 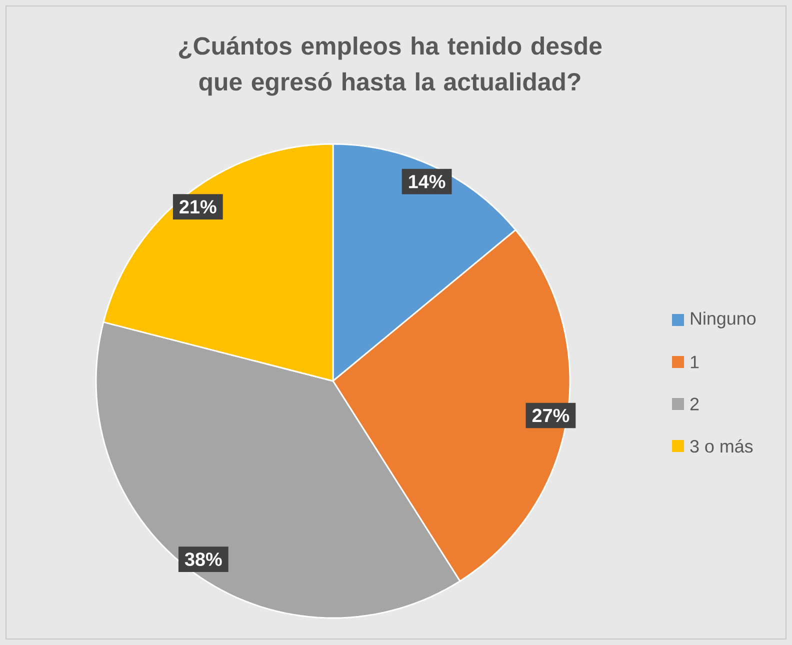 I want to click on legend-label: Ninguno, so click(x=723, y=320).